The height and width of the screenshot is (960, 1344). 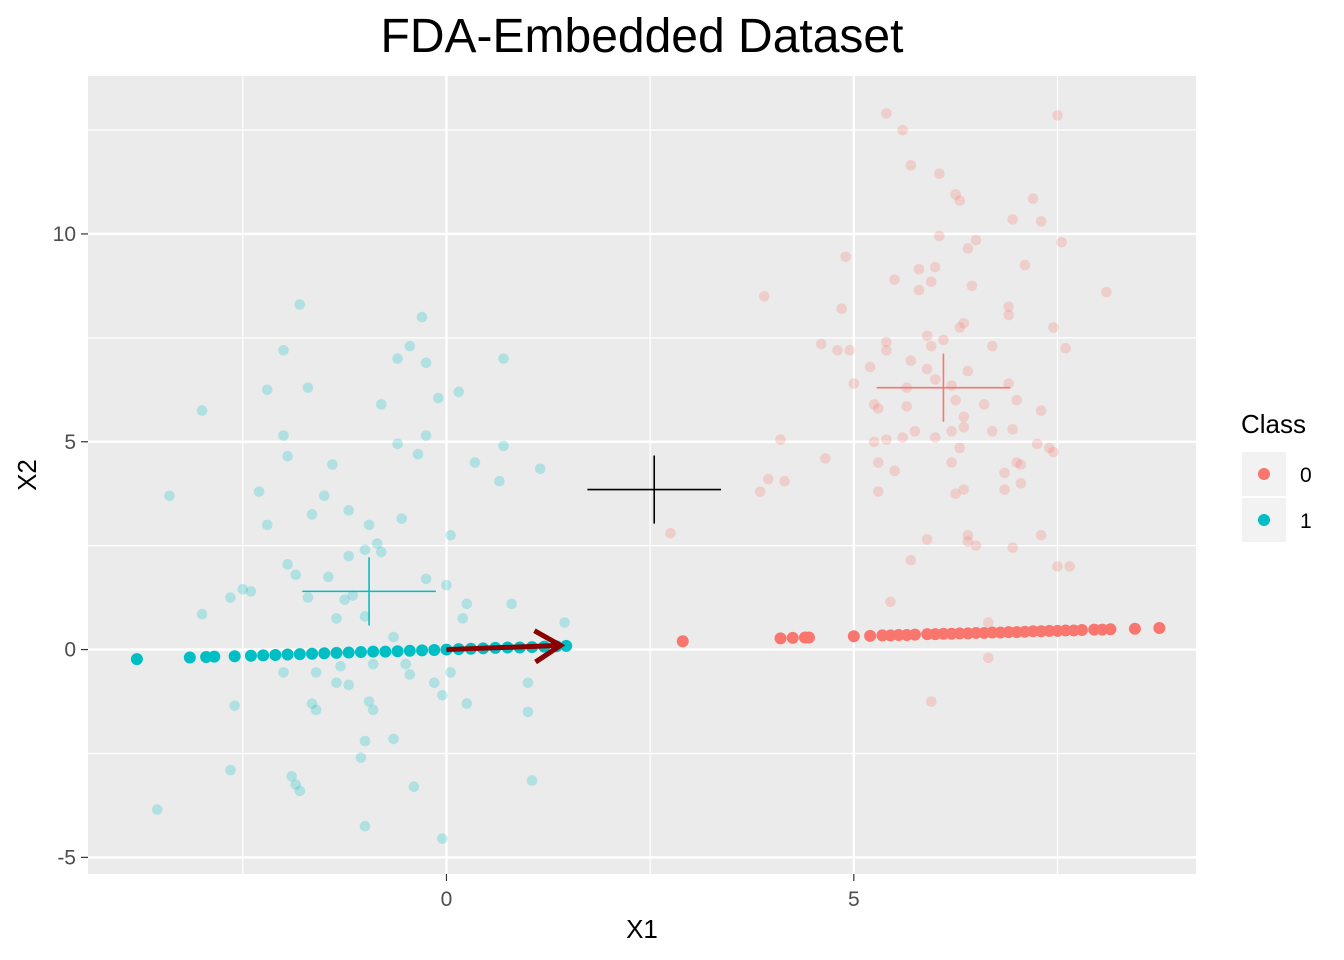 What do you see at coordinates (648, 643) in the screenshot?
I see `embedded-points` at bounding box center [648, 643].